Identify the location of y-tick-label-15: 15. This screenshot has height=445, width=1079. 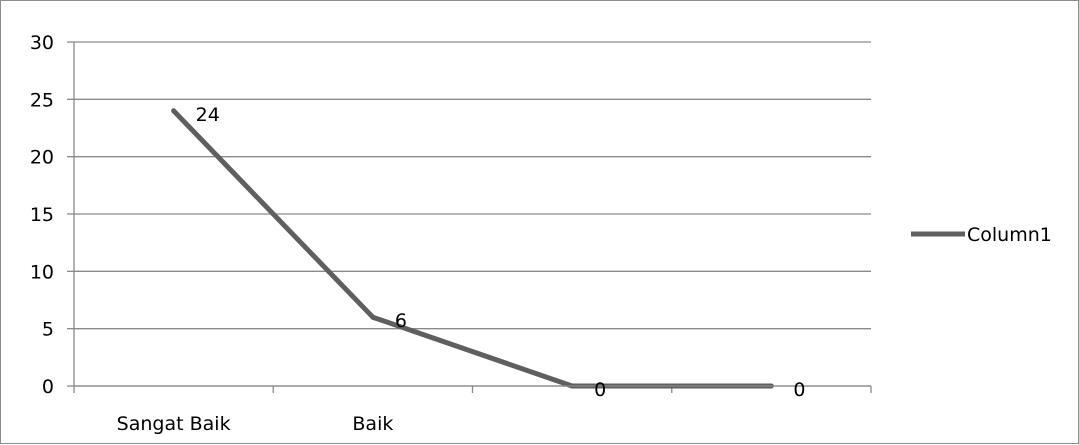
(42, 215).